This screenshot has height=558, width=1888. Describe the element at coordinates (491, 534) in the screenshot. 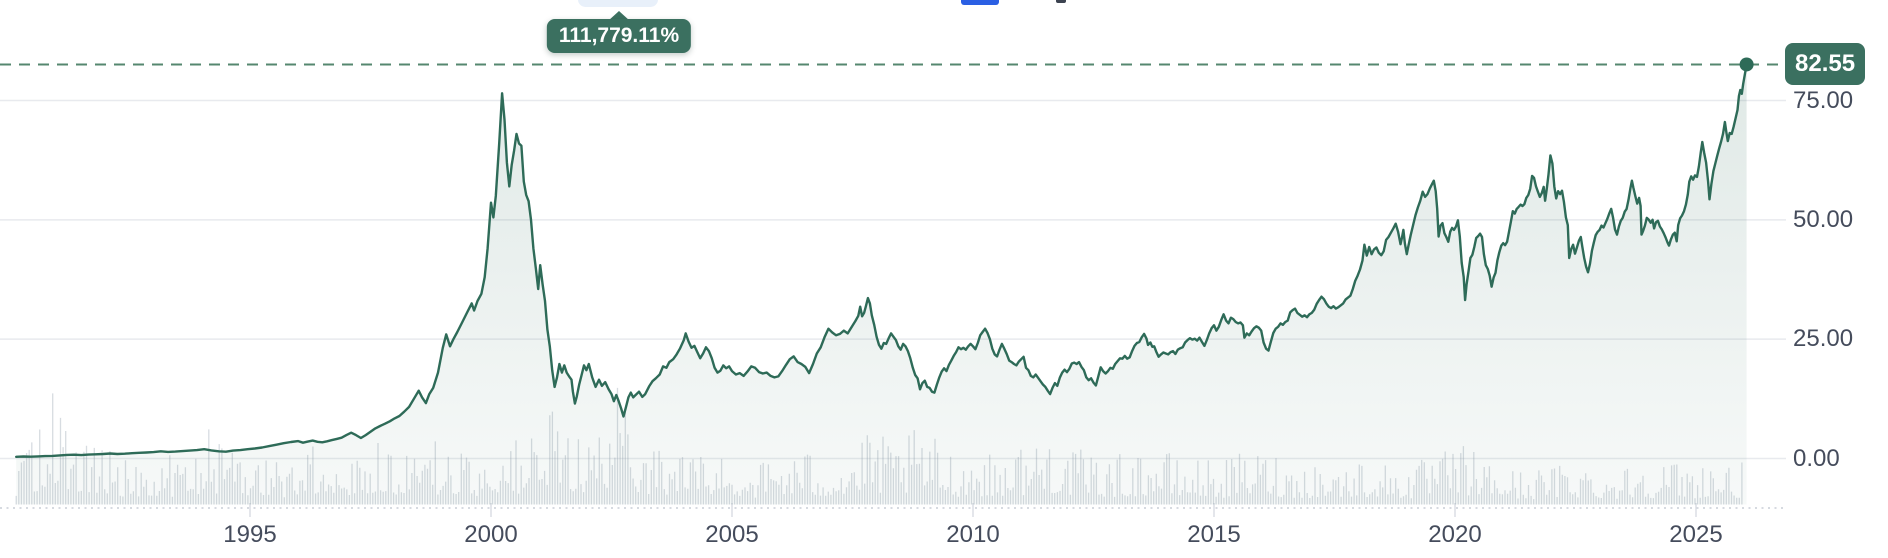

I see `x-axis-label: 2000` at that location.